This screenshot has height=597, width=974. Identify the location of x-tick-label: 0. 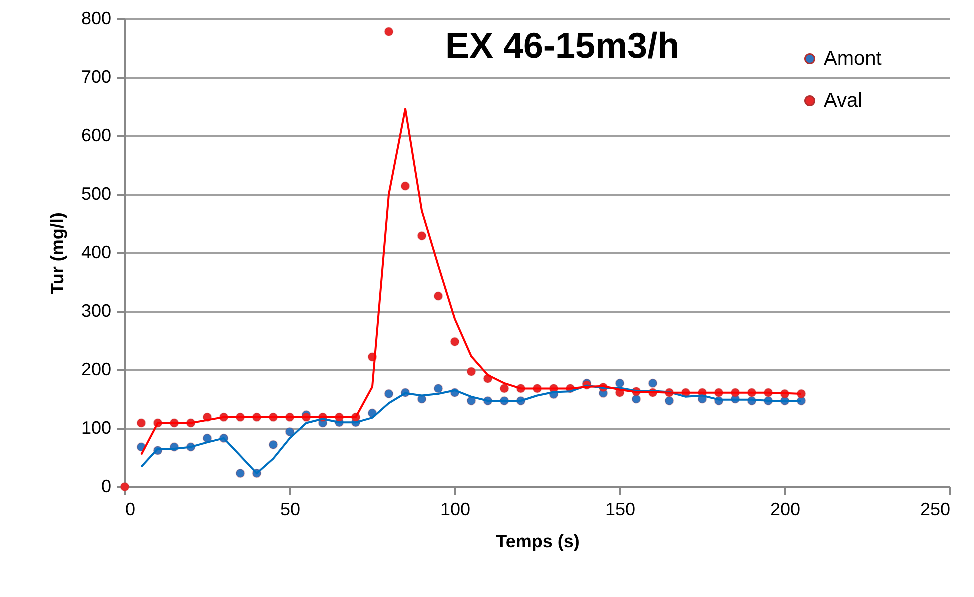
(131, 510).